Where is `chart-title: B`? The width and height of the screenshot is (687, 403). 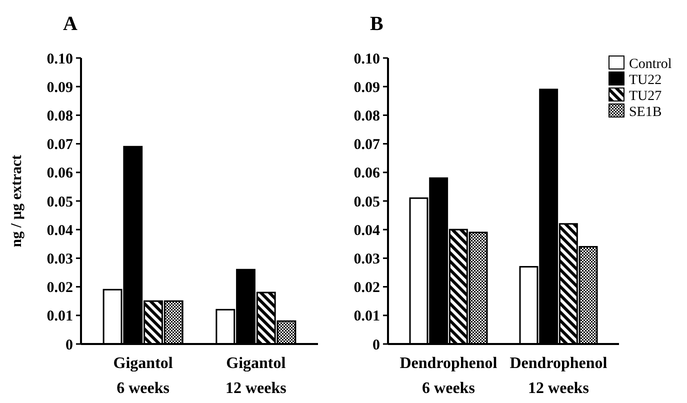 chart-title: B is located at coordinates (377, 24).